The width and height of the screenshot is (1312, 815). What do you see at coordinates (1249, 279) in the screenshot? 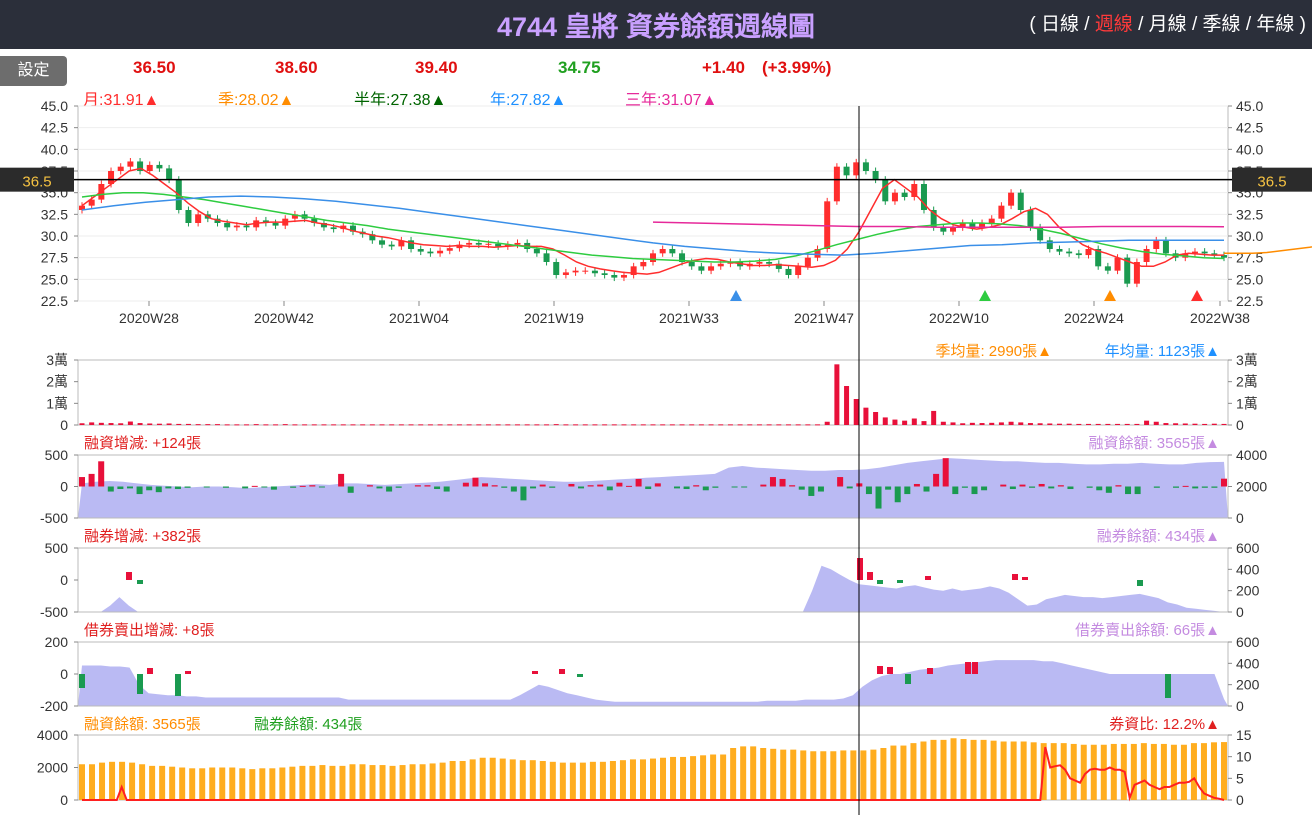
I see `price-ytick-label: 25.0` at bounding box center [1249, 279].